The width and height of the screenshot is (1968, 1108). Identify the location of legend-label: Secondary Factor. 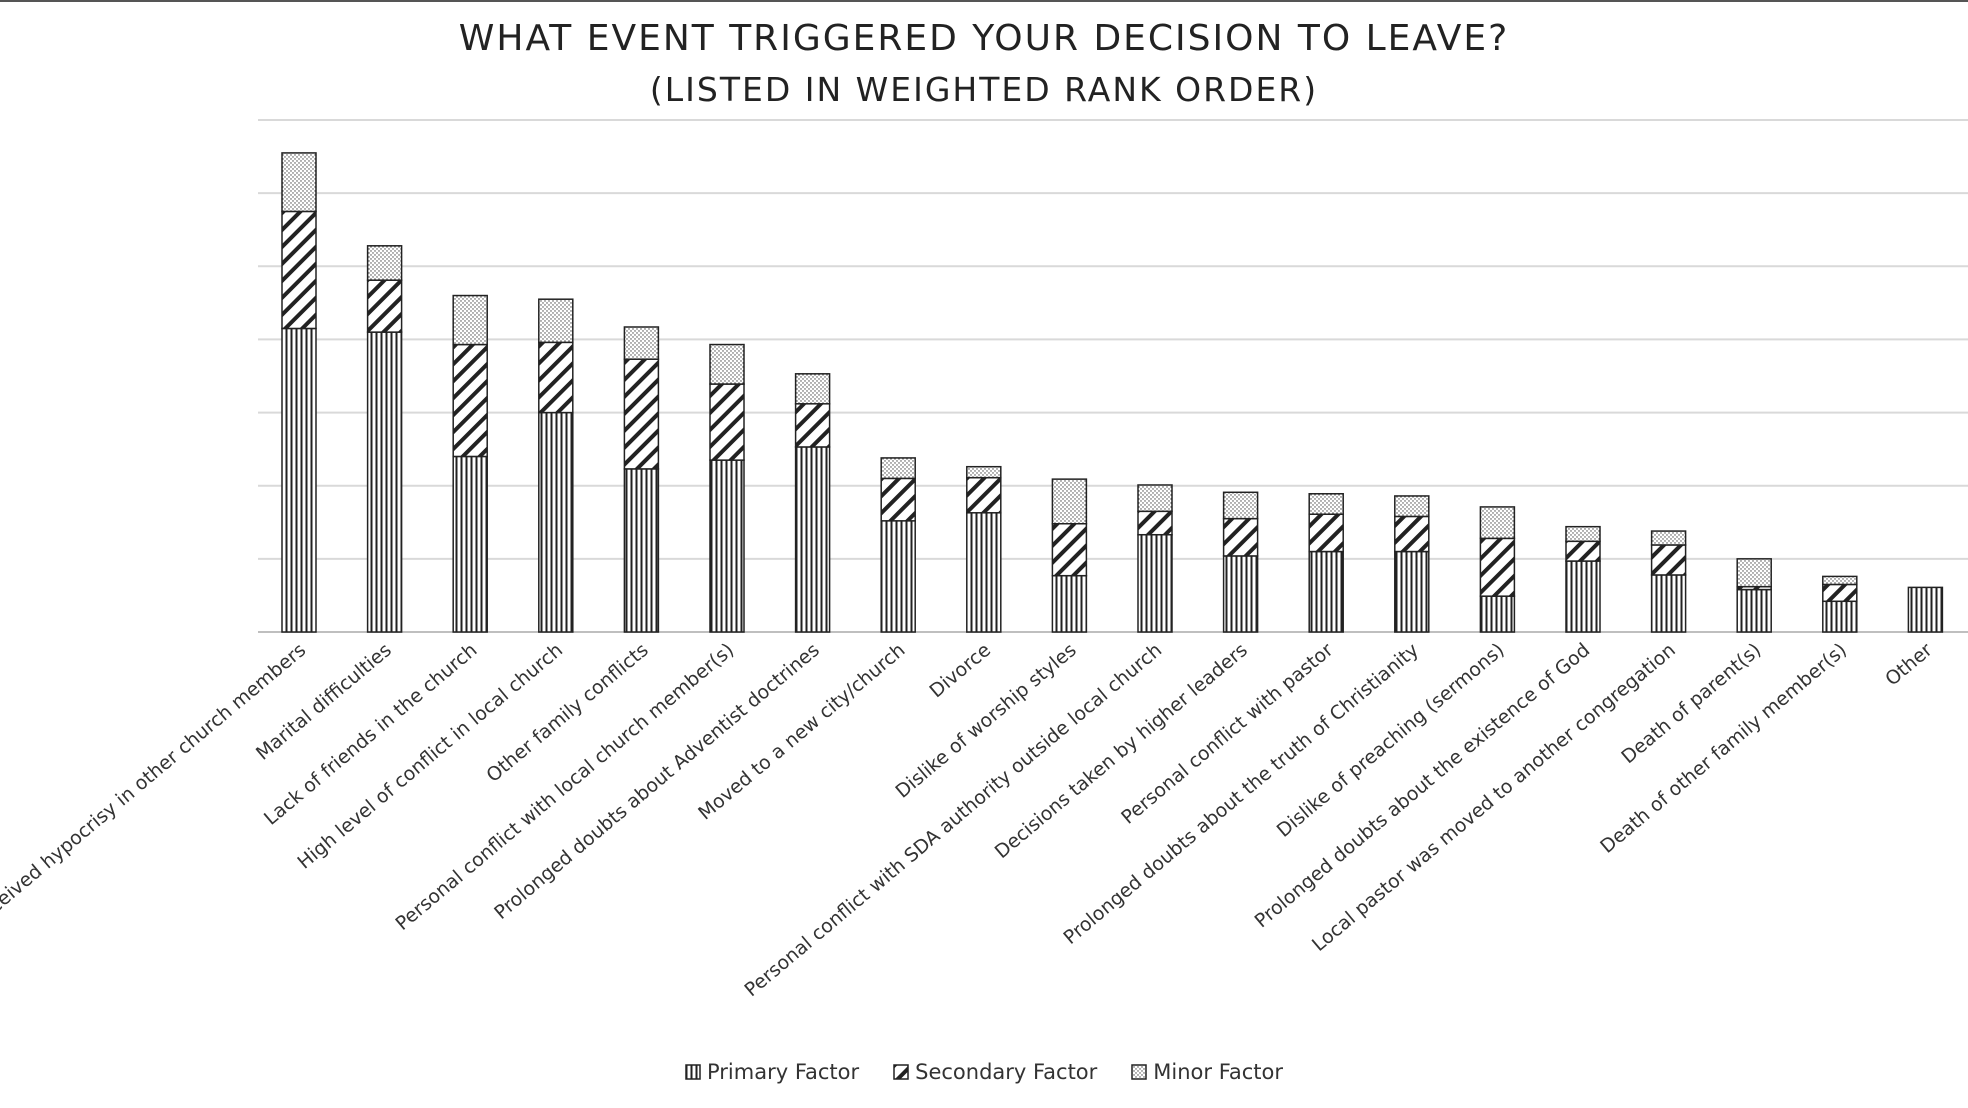
(1006, 1072).